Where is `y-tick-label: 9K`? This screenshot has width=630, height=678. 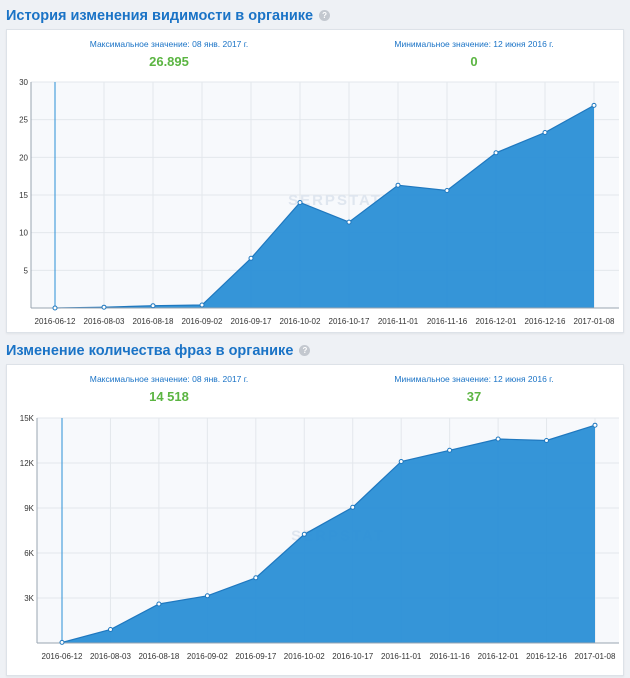 y-tick-label: 9K is located at coordinates (29, 508).